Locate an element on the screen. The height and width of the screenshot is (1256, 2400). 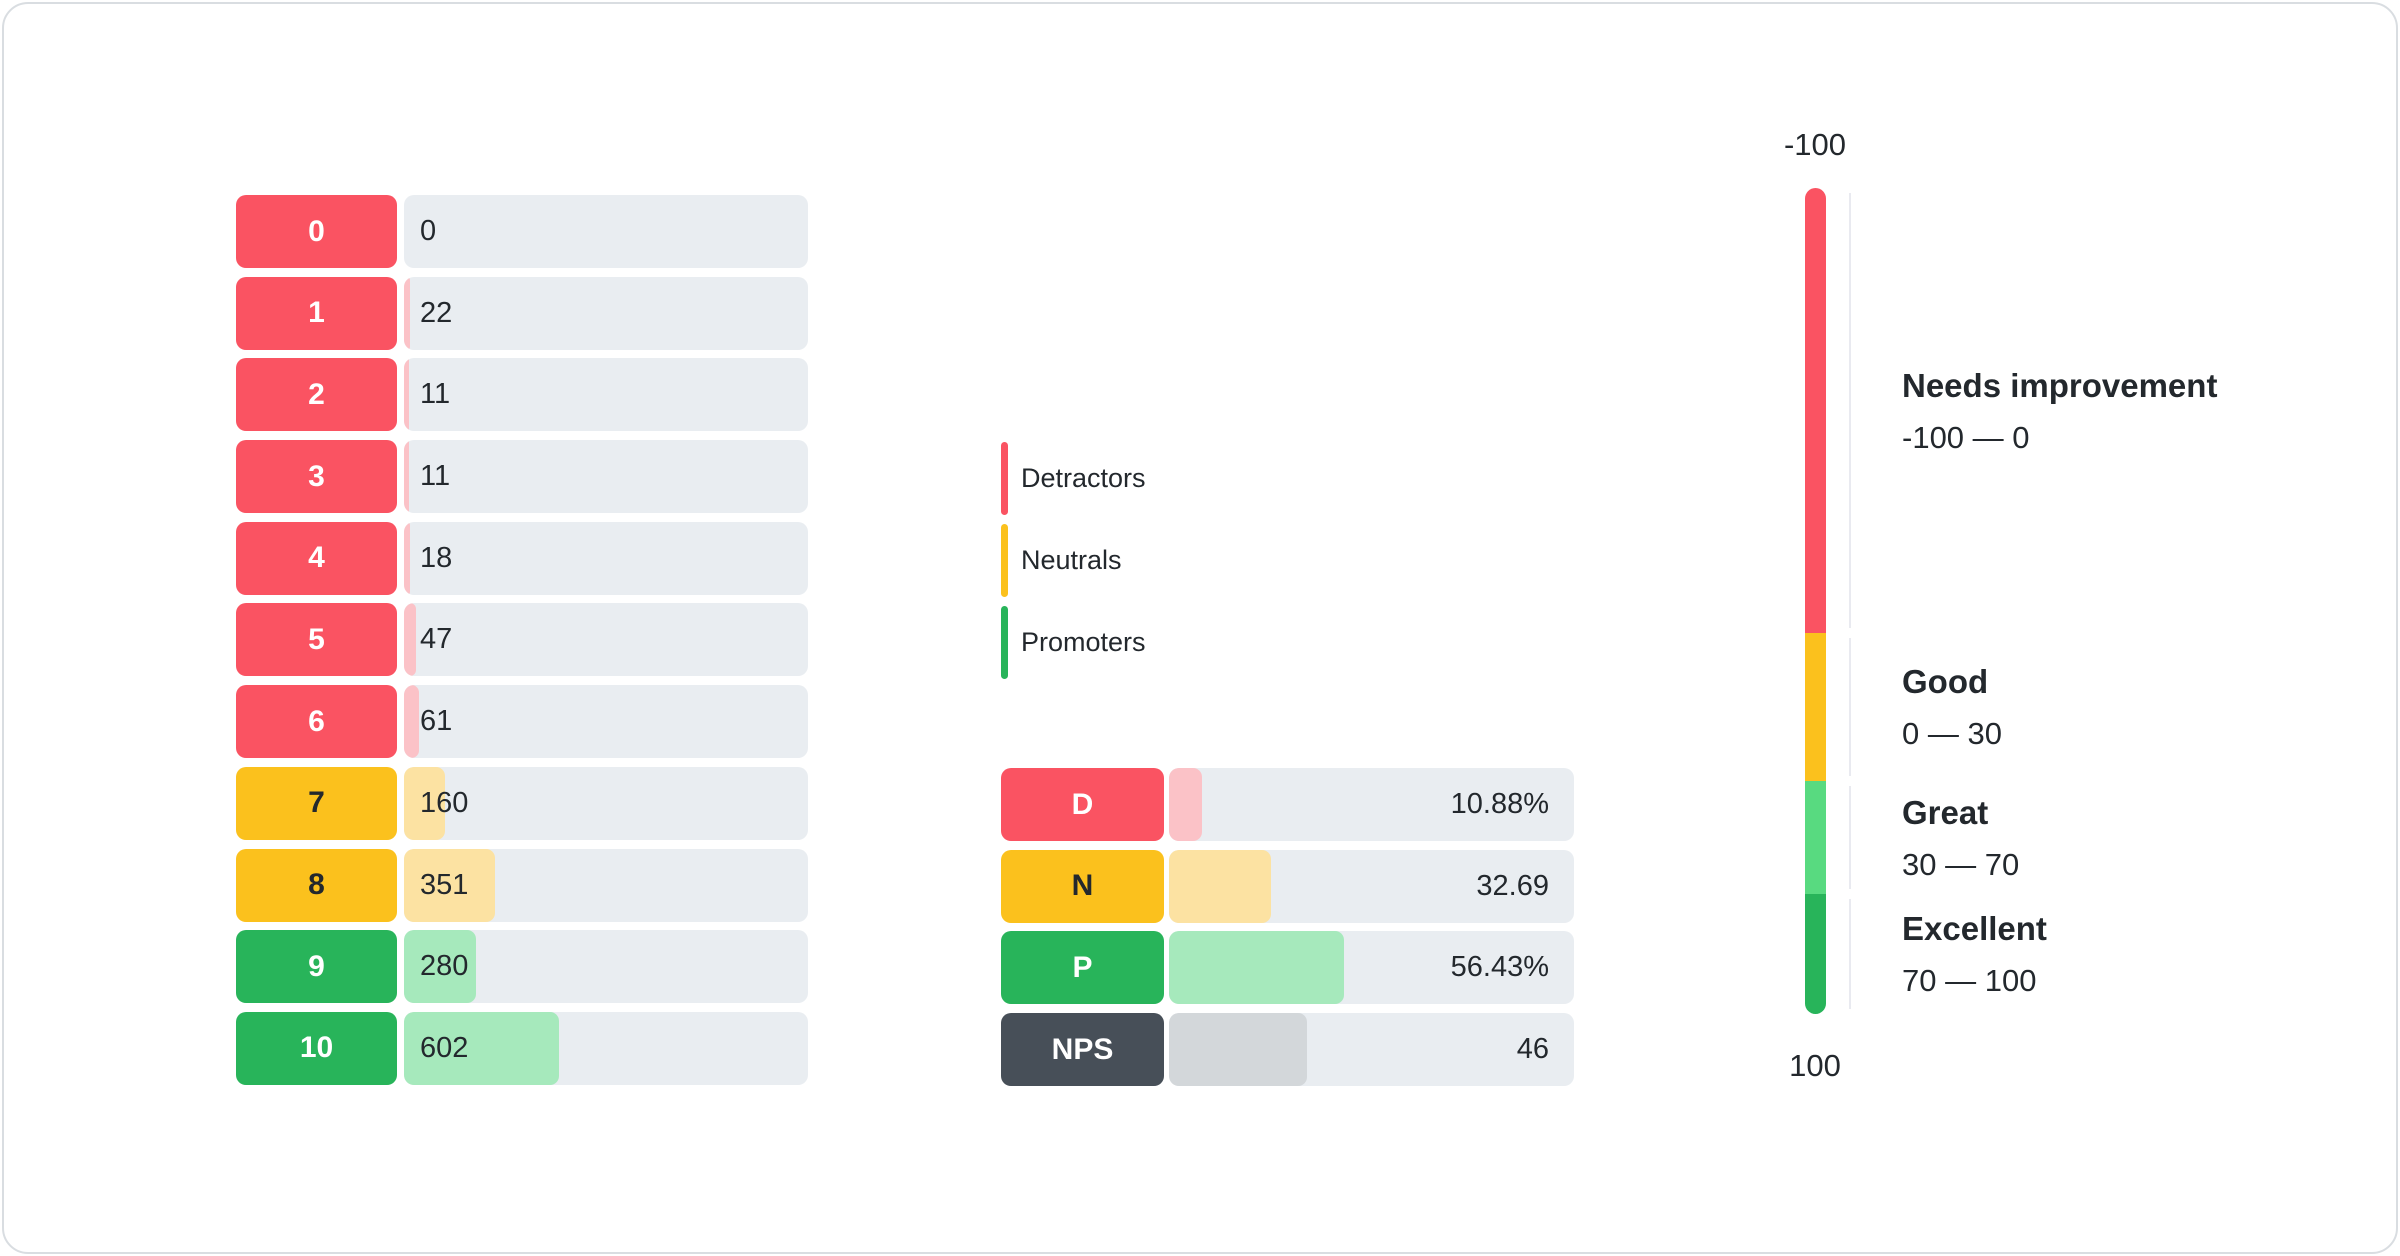
gauge-zone-label-good: Good 0 — 30 is located at coordinates (1952, 707).